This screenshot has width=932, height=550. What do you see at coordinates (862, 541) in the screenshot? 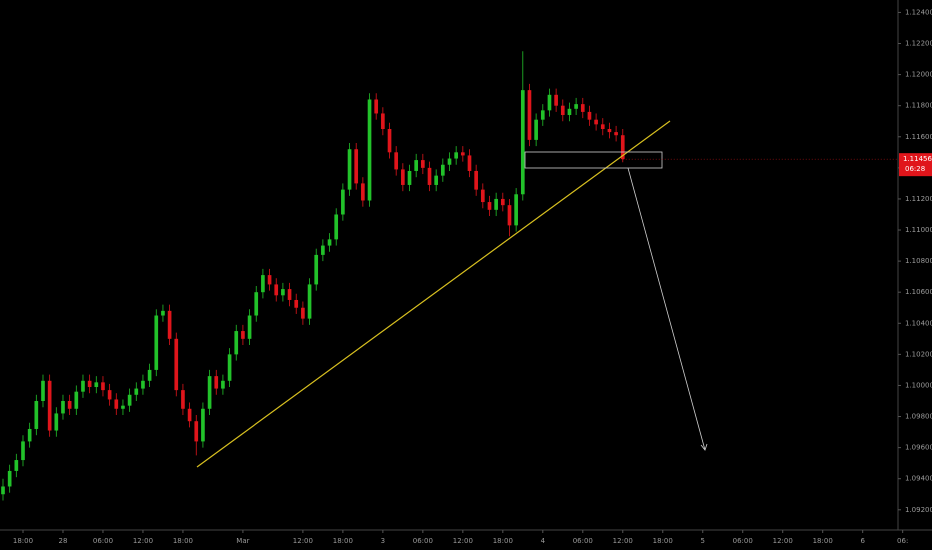
I see `x-tick-label: 6` at bounding box center [862, 541].